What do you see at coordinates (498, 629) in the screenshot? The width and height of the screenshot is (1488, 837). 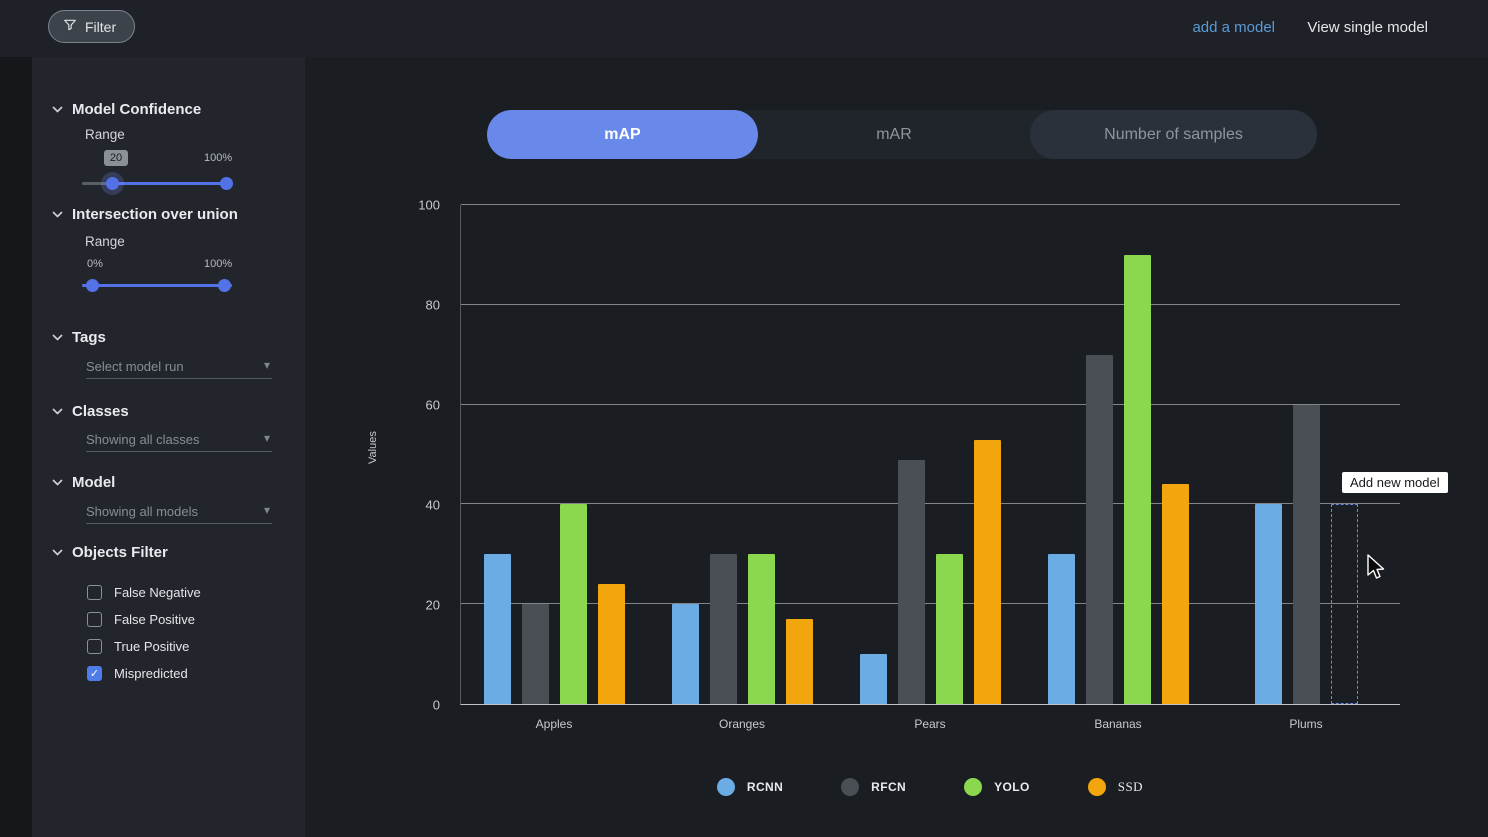 I see `bar-rcnn-apples` at bounding box center [498, 629].